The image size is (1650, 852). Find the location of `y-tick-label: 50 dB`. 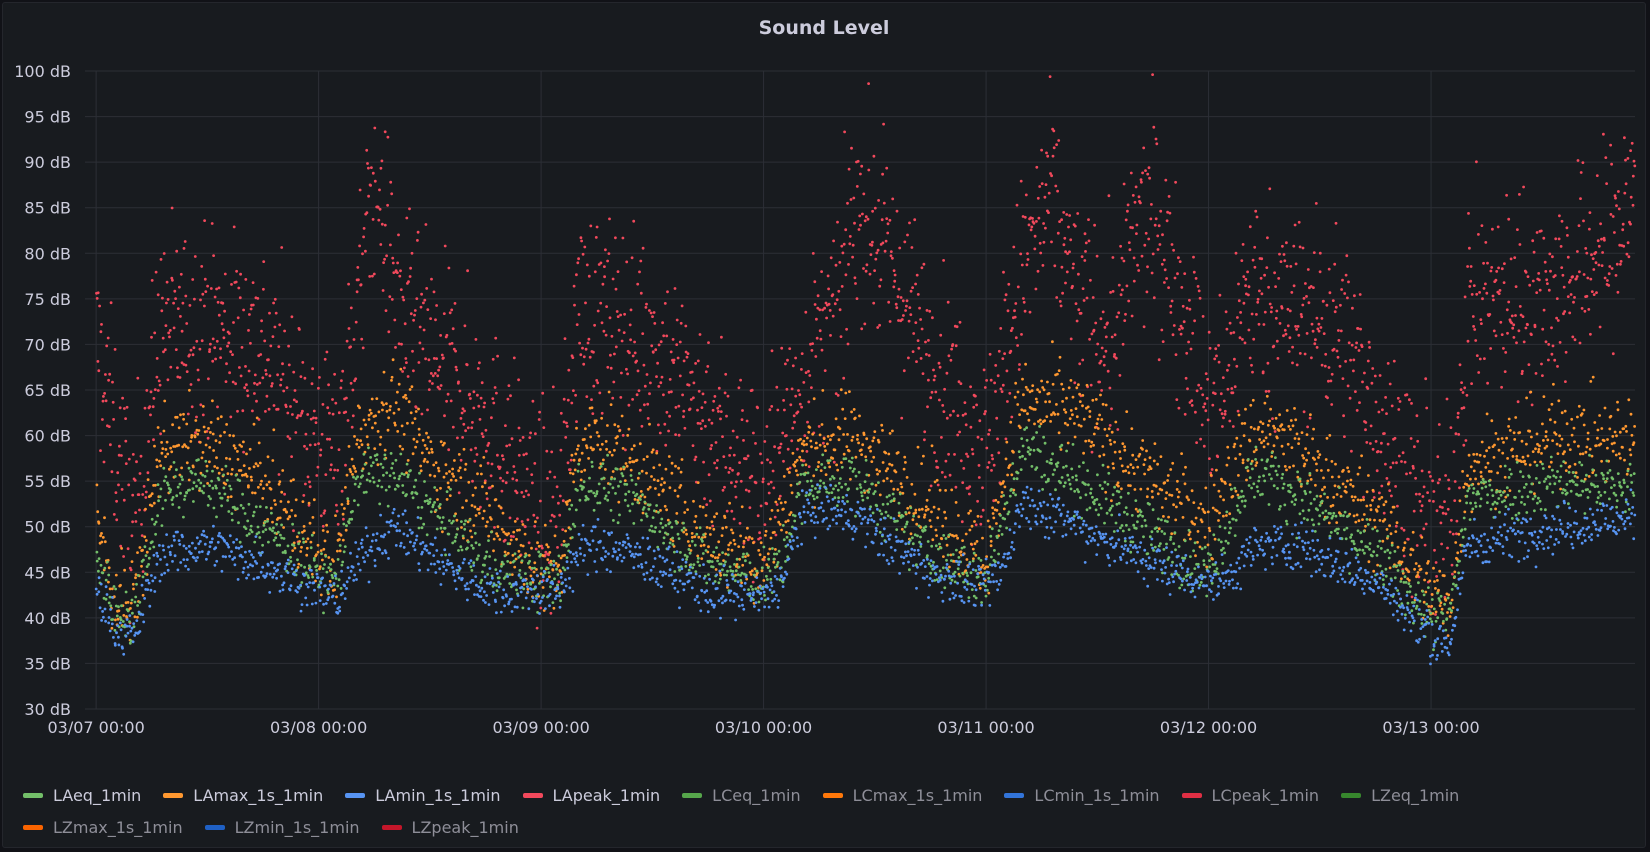

y-tick-label: 50 dB is located at coordinates (47, 527).